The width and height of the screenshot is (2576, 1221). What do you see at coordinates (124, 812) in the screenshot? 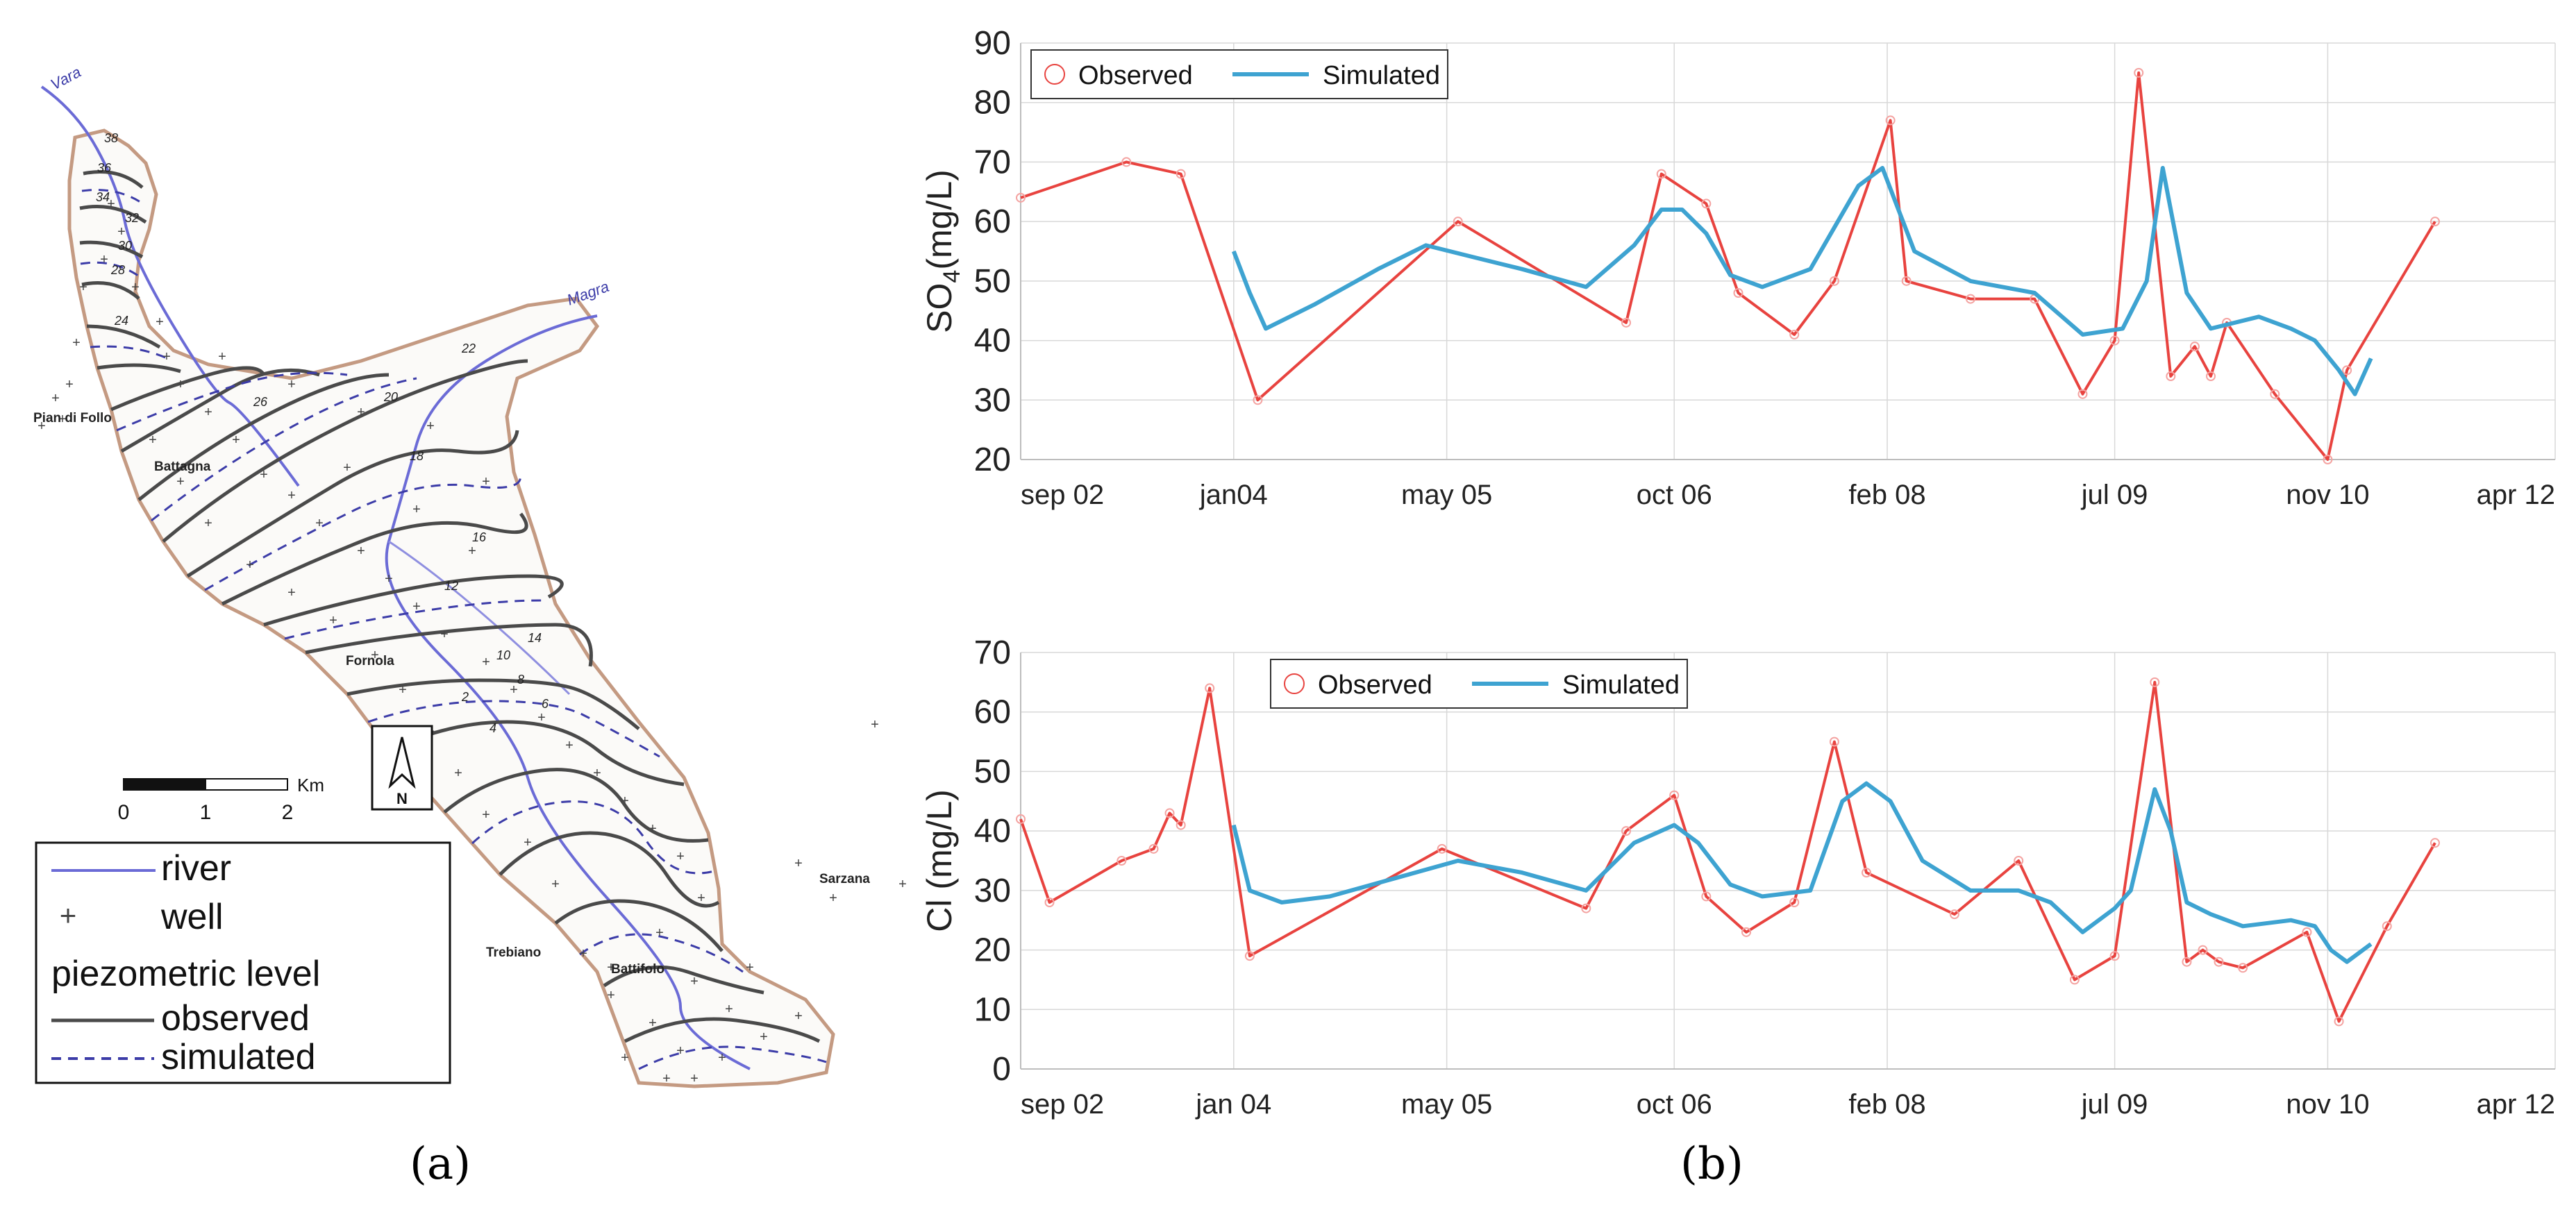
I see `scale-tick-0: 0` at bounding box center [124, 812].